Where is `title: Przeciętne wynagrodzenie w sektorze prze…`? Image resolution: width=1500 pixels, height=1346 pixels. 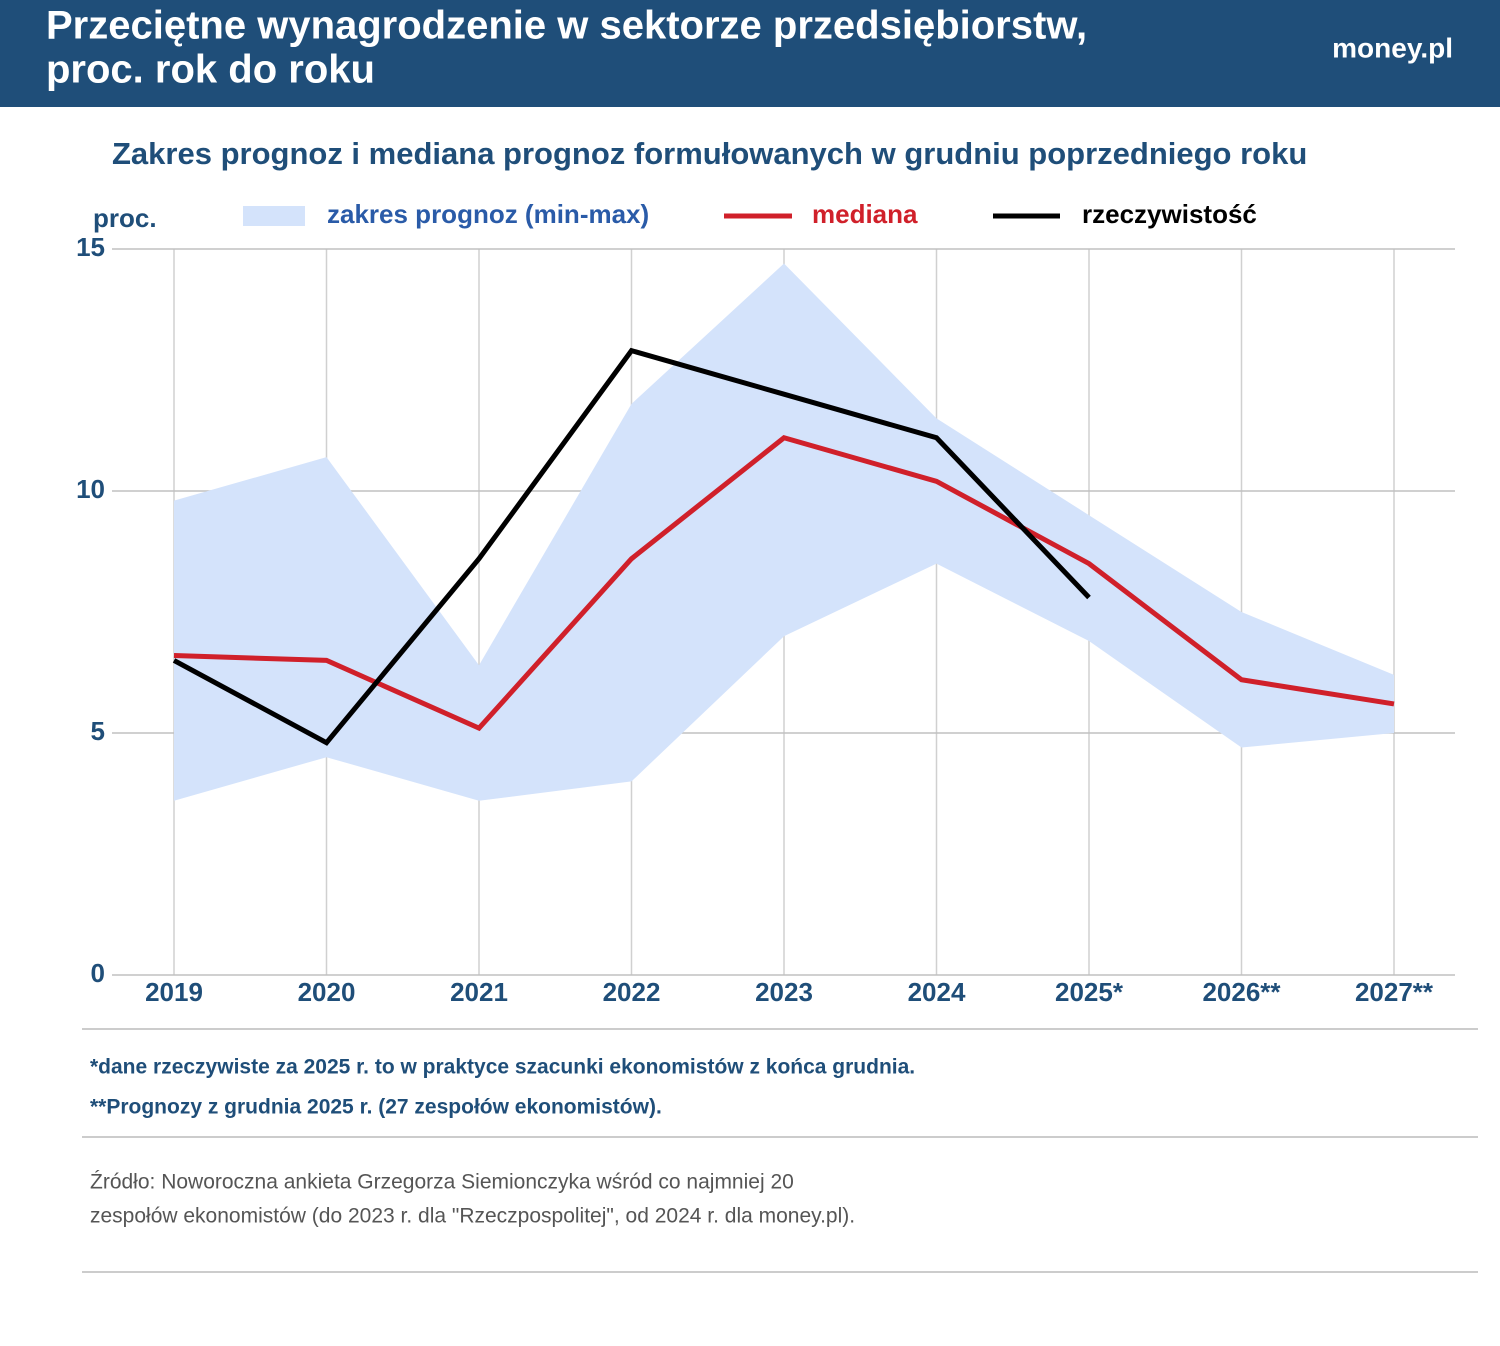
title: Przeciętne wynagrodzenie w sektorze prze… is located at coordinates (566, 26).